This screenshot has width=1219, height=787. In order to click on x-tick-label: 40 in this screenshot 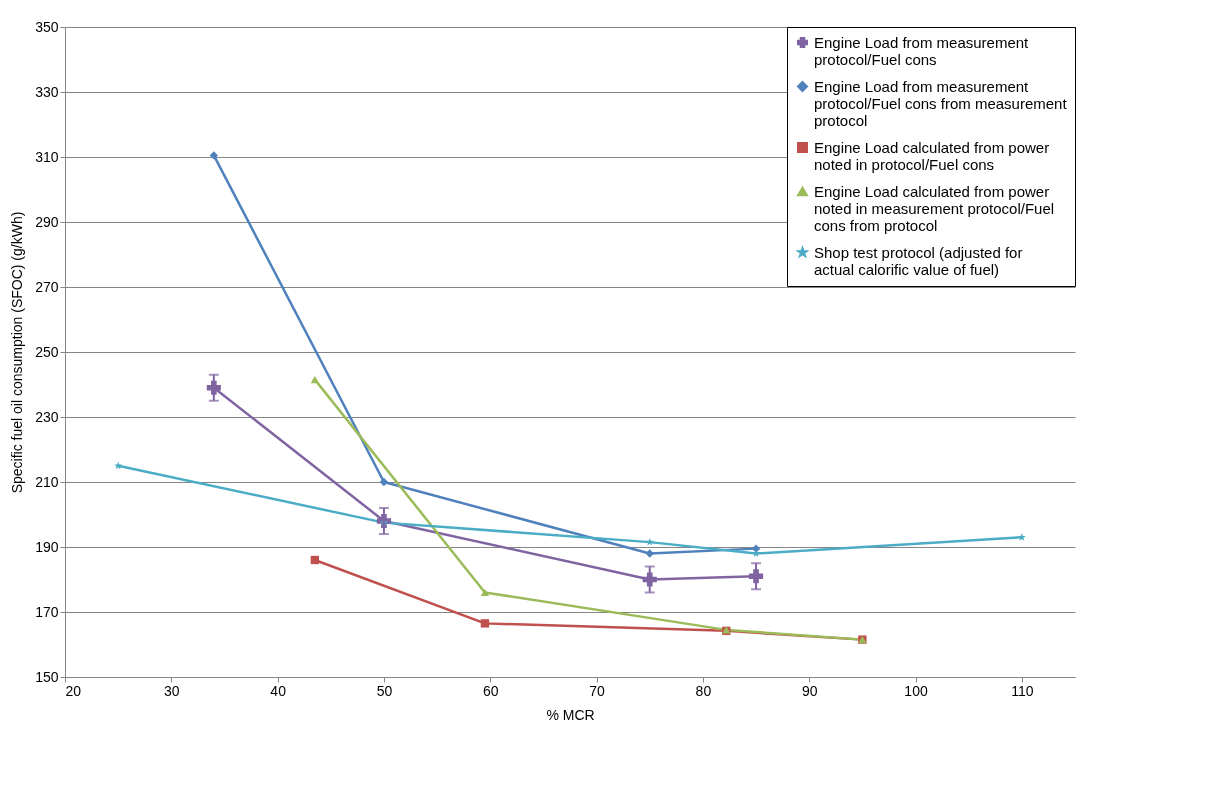, I will do `click(278, 690)`.